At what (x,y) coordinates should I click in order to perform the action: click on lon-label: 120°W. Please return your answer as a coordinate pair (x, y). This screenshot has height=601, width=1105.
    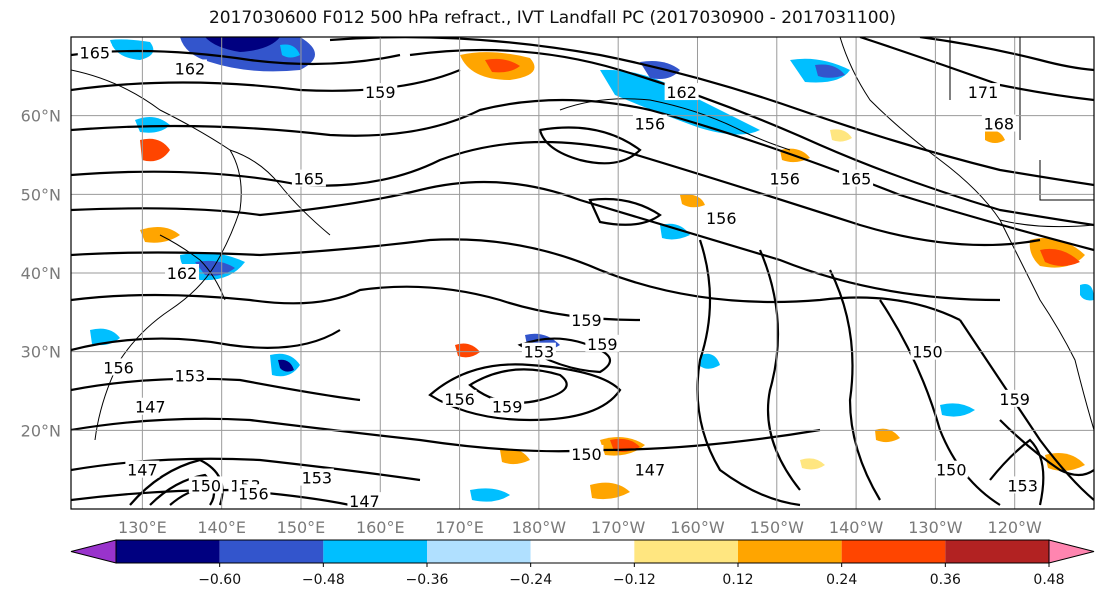
    Looking at the image, I should click on (1015, 527).